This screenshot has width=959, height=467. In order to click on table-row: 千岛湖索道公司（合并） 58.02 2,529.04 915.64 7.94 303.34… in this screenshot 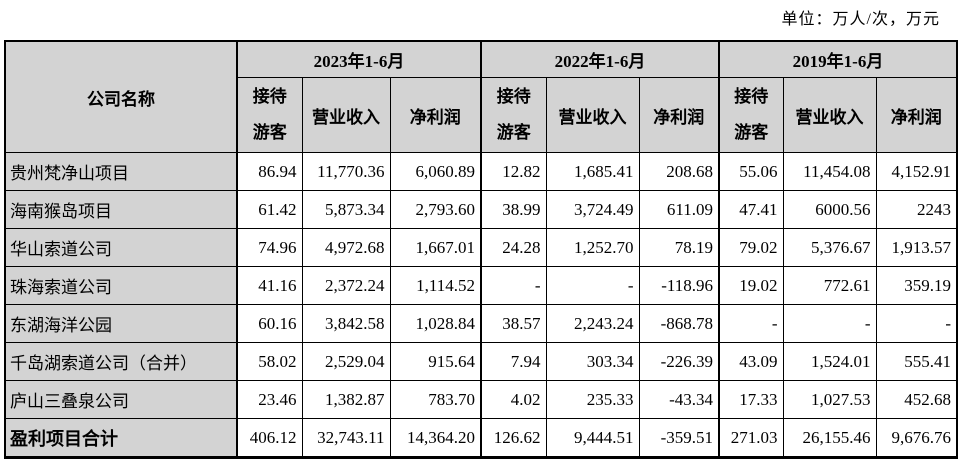, I will do `click(481, 361)`.